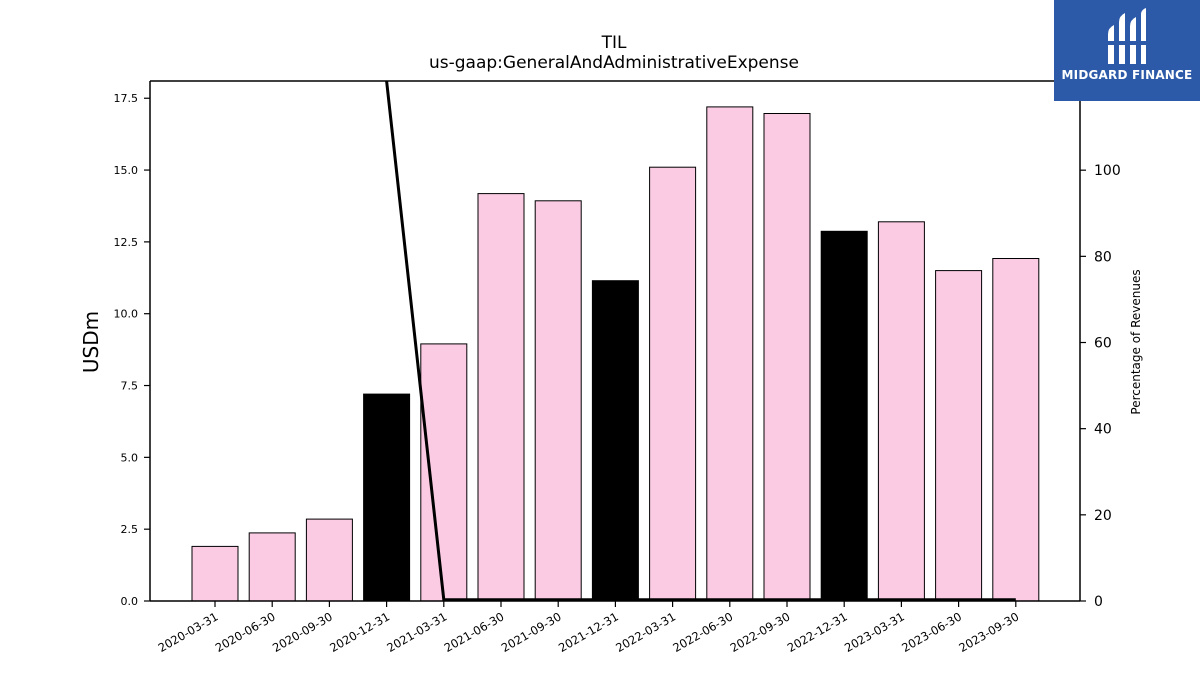 Image resolution: width=1200 pixels, height=675 pixels. I want to click on x-tick-label: 2023-09-30, so click(988, 632).